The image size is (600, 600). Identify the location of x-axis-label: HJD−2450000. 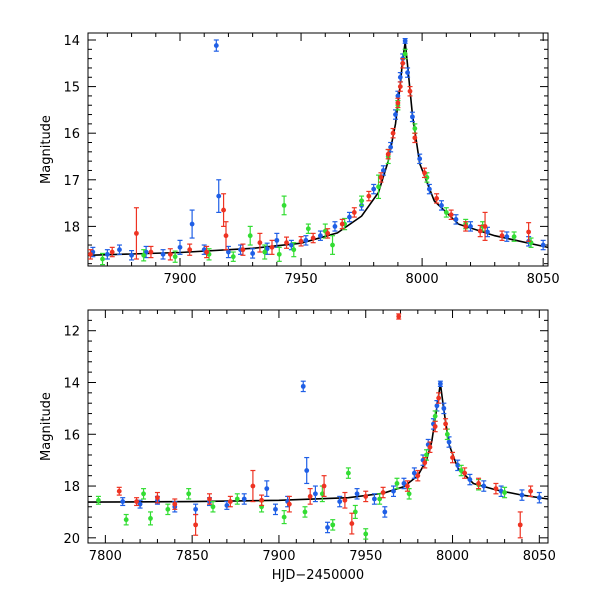
(318, 575).